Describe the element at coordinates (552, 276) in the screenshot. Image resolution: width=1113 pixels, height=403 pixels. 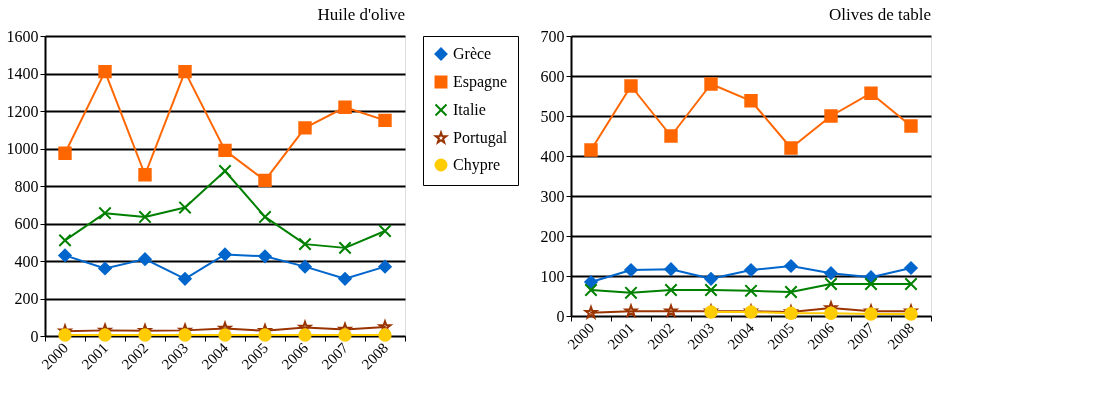
I see `y-tick-label: 100` at that location.